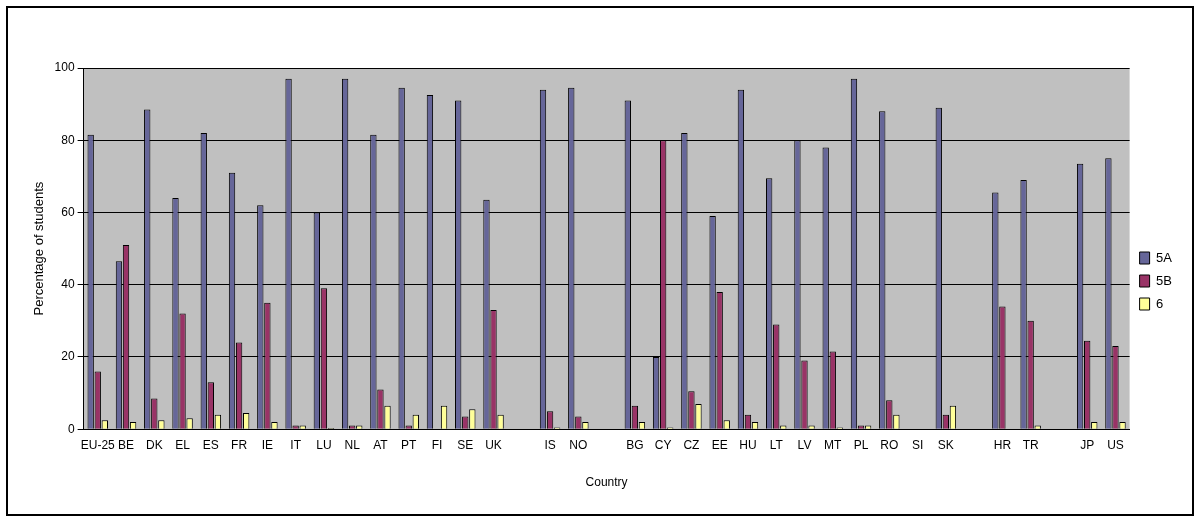 The height and width of the screenshot is (525, 1202). Describe the element at coordinates (1087, 444) in the screenshot. I see `x-tick-label: JP` at that location.